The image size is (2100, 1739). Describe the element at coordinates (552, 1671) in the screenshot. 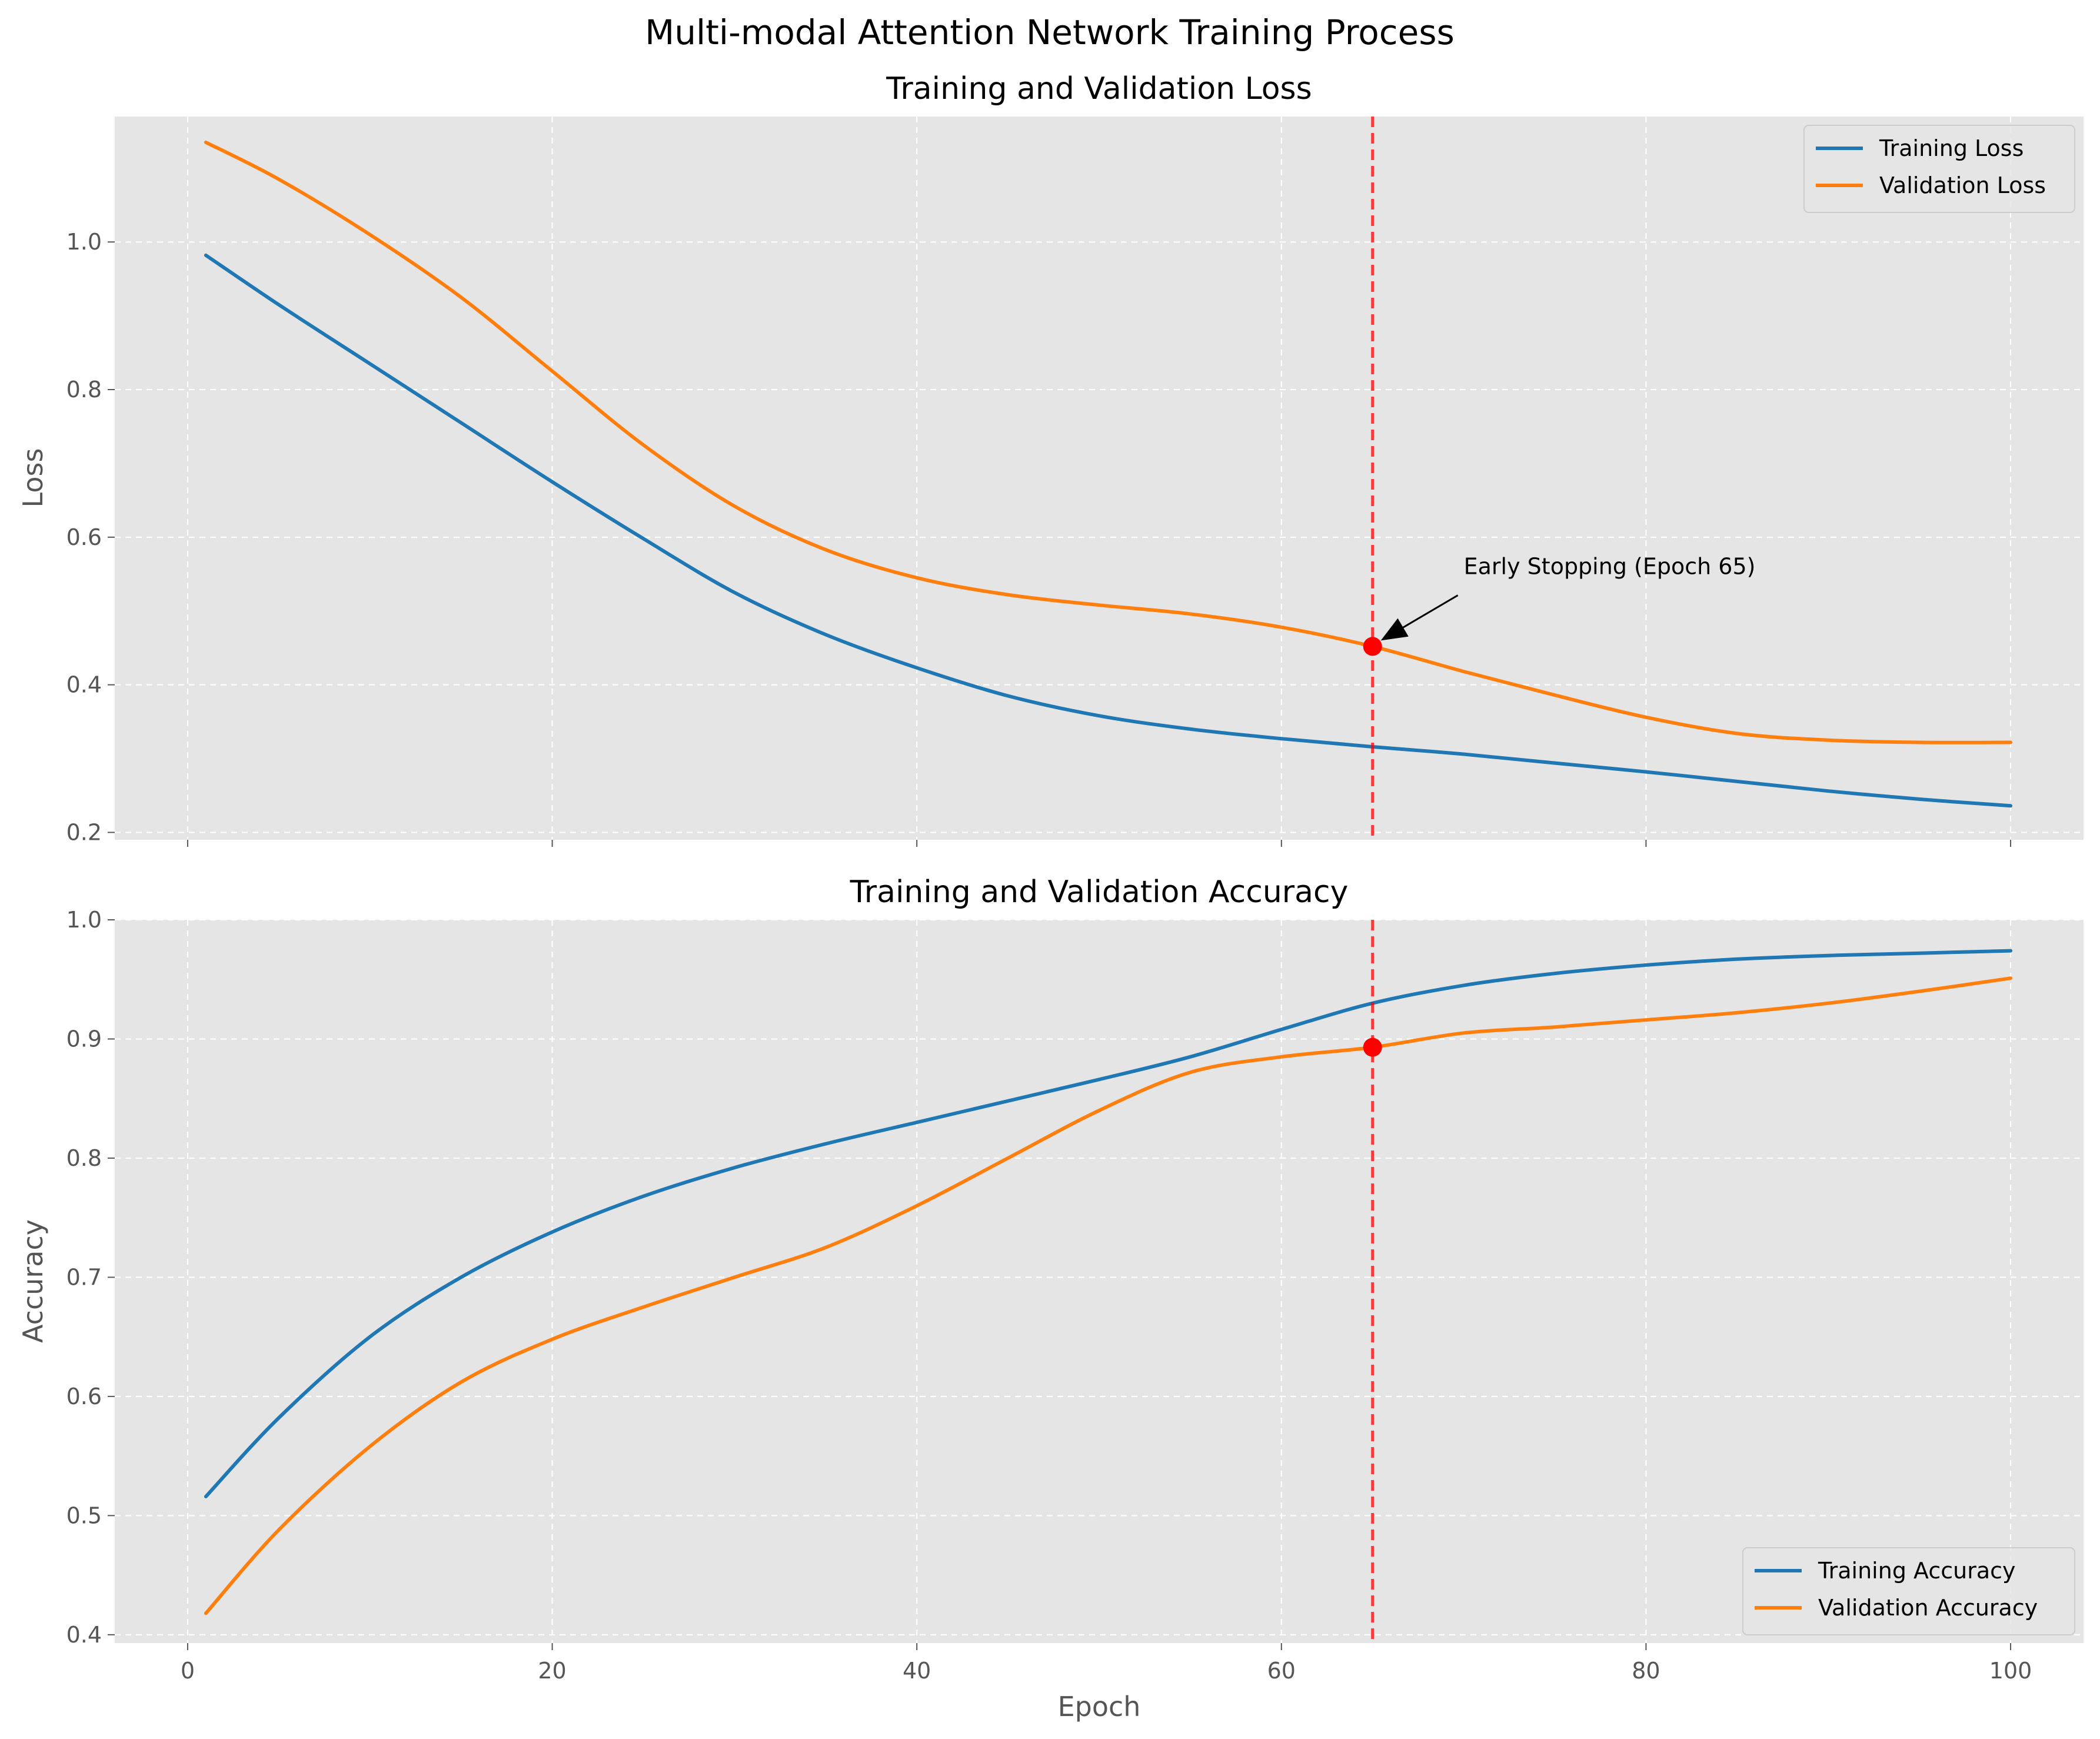

I see `accuracy-x-tick-label-20: 20` at that location.